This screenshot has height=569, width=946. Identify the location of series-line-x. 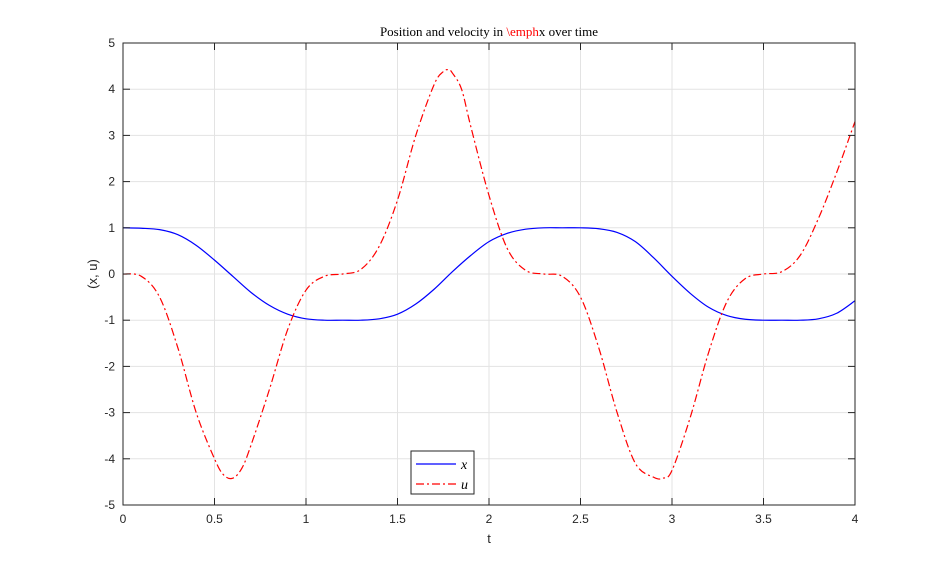
(489, 274).